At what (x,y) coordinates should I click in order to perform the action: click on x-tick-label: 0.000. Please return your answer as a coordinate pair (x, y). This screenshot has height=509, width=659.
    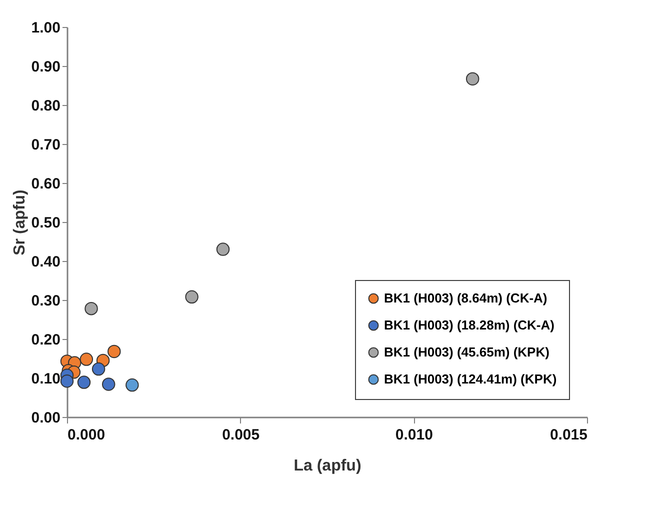
    Looking at the image, I should click on (87, 435).